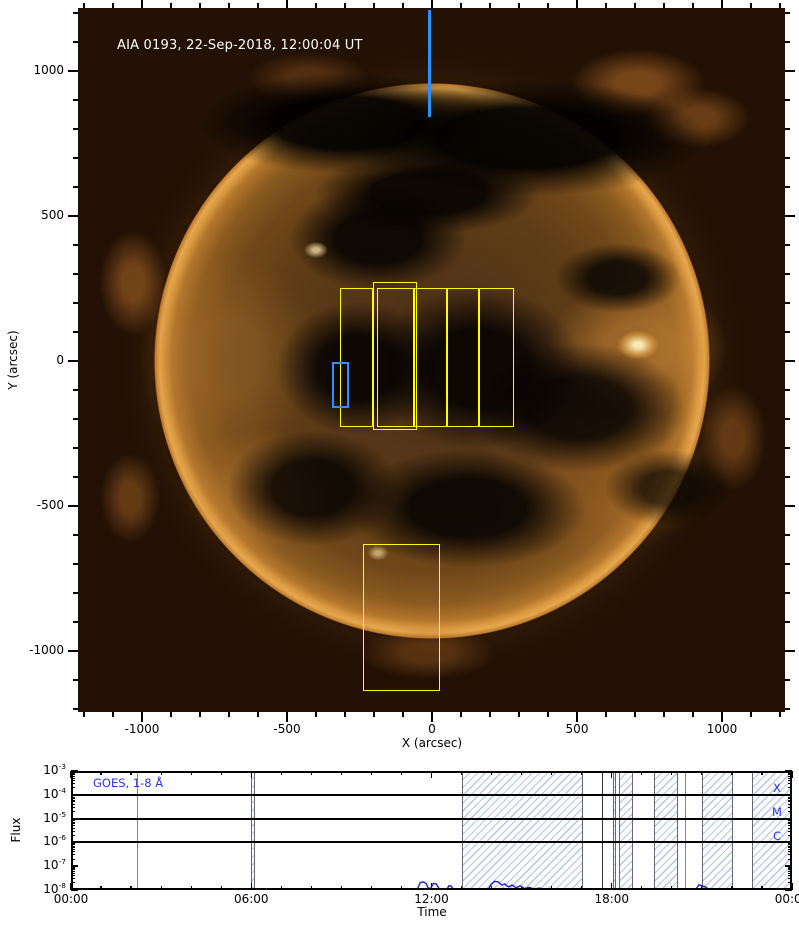 The height and width of the screenshot is (939, 799). I want to click on x-axis-tick-label: 1000, so click(722, 729).